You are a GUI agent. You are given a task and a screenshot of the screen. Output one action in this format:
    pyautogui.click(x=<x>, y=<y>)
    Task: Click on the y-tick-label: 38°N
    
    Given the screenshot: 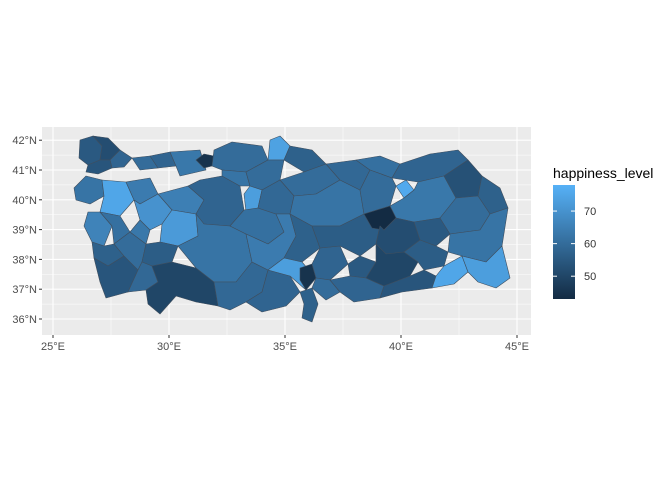 What is the action you would take?
    pyautogui.click(x=24, y=260)
    